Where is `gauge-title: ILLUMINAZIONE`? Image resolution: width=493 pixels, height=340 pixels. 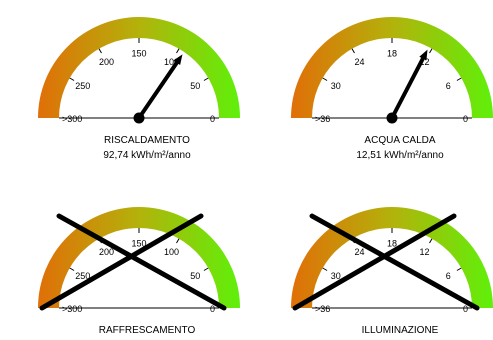
gauge-title: ILLUMINAZIONE is located at coordinates (400, 330).